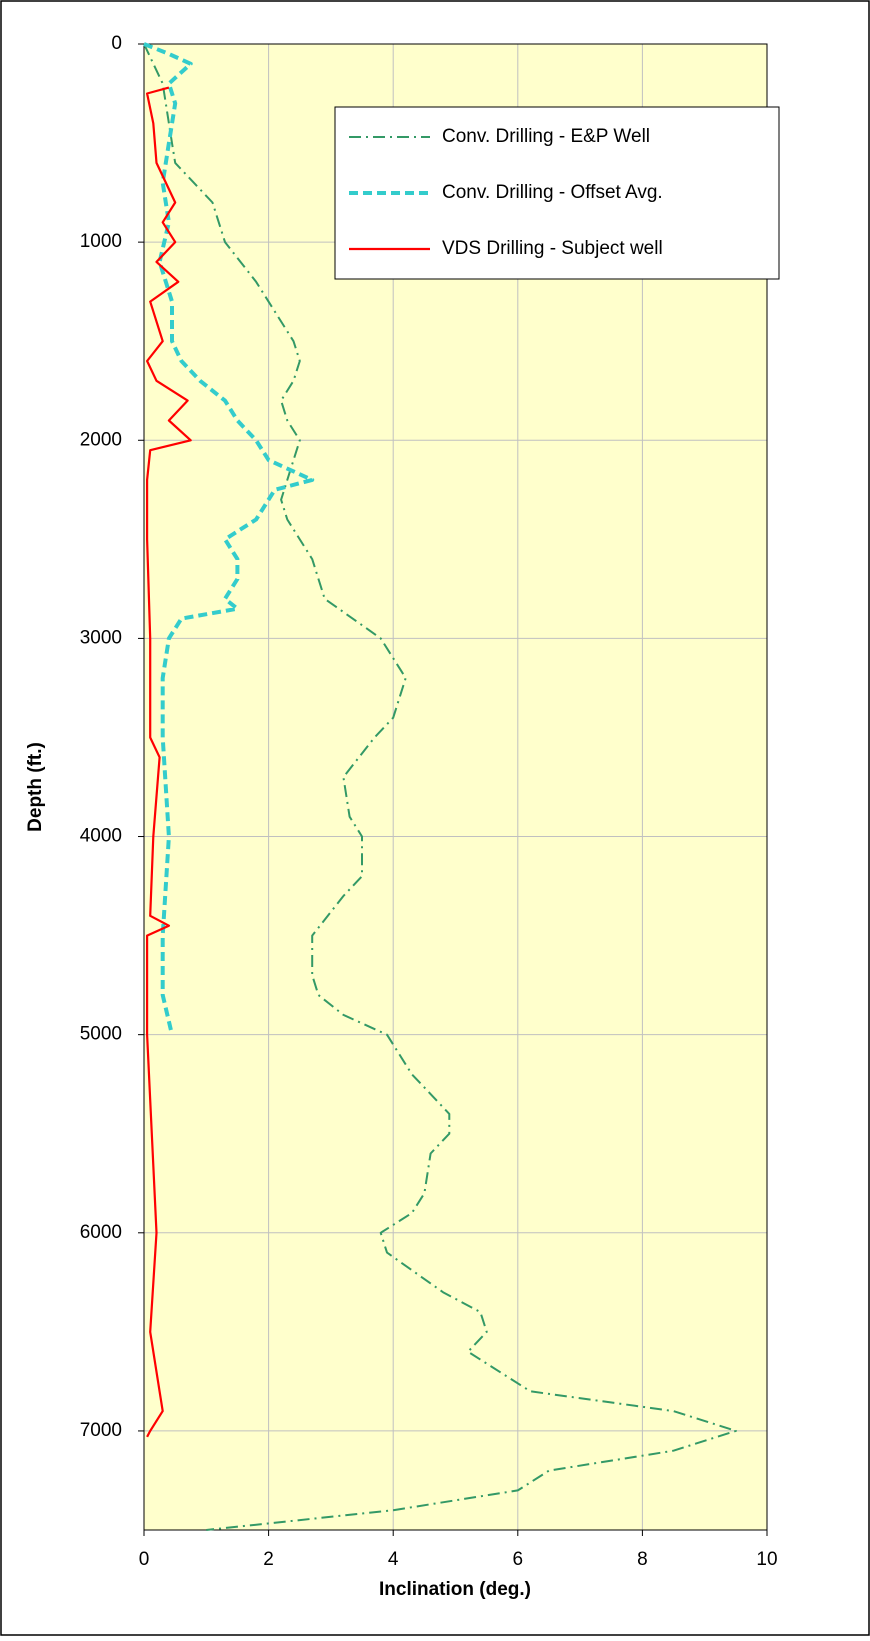  What do you see at coordinates (101, 637) in the screenshot?
I see `y-tick-label: 3000` at bounding box center [101, 637].